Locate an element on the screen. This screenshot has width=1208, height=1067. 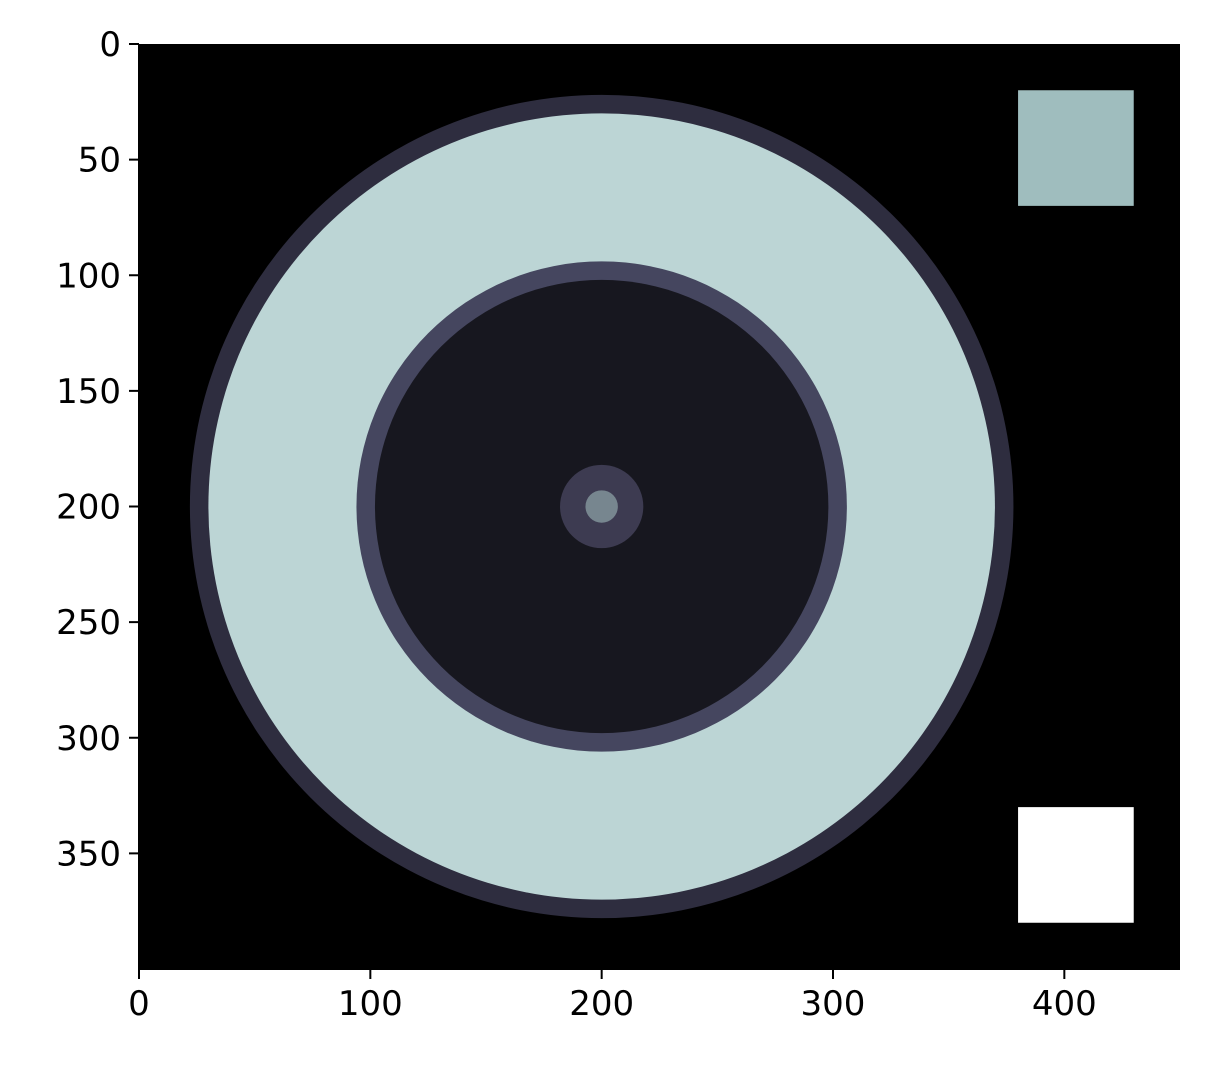
y-tick-label: 250 is located at coordinates (88, 623).